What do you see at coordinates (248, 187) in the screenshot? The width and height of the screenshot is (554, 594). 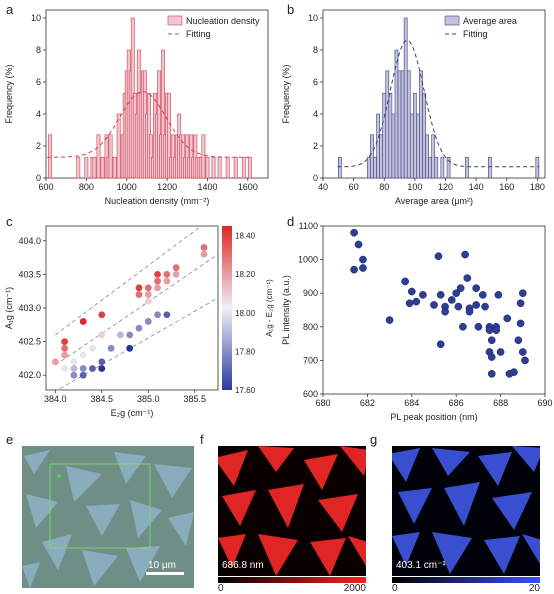 I see `x-tick-label: 1600` at bounding box center [248, 187].